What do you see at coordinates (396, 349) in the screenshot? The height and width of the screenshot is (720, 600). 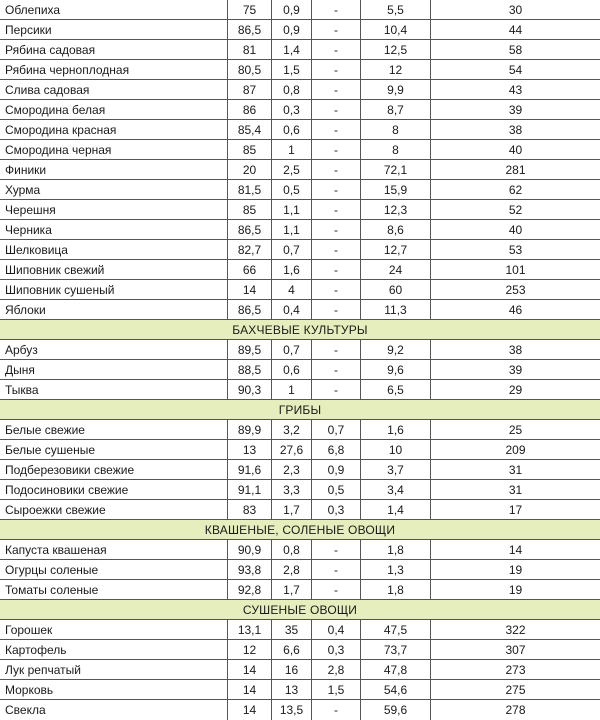 I see `carbs-cell: 9,2` at bounding box center [396, 349].